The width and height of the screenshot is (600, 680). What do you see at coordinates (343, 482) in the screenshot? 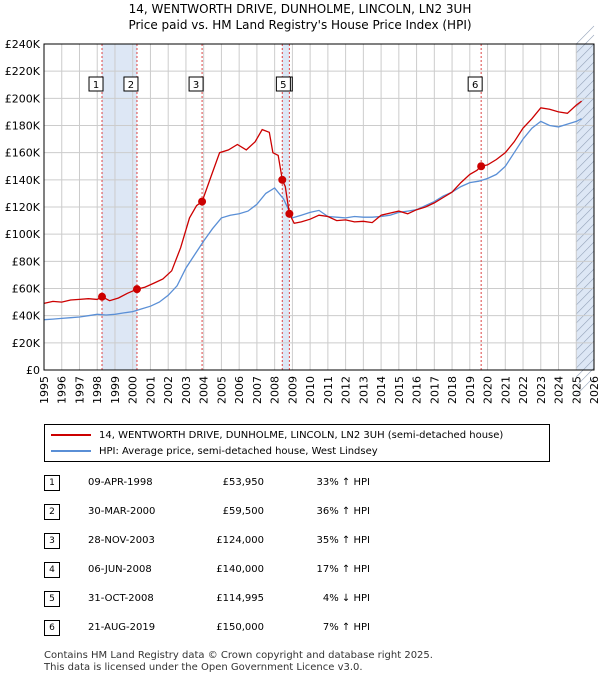
I see `sale-hpi-diff: 33% ↑ HPI` at bounding box center [343, 482].